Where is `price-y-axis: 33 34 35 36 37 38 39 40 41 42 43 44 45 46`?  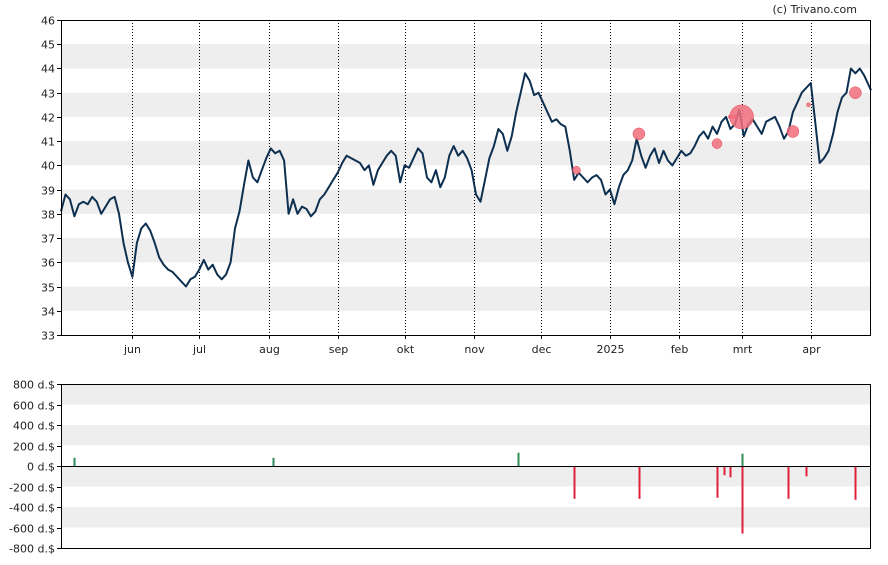 price-y-axis: 33 34 35 36 37 38 39 40 41 42 43 44 45 46 is located at coordinates (51, 179).